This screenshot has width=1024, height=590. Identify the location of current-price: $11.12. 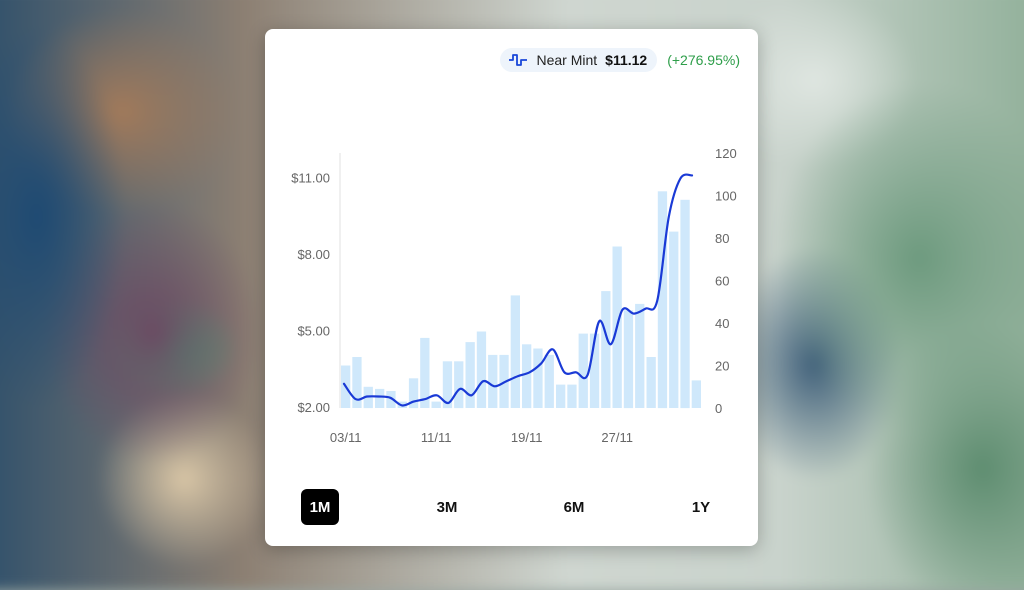
(626, 60).